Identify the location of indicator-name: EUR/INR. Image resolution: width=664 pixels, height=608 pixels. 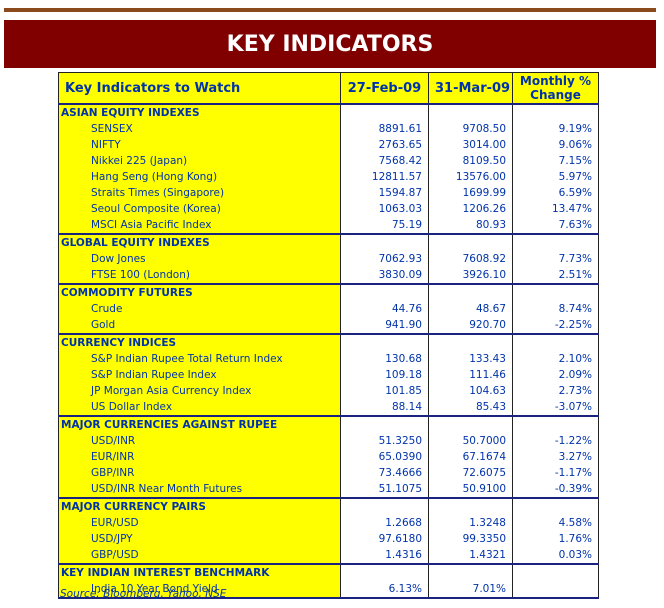
(199, 457).